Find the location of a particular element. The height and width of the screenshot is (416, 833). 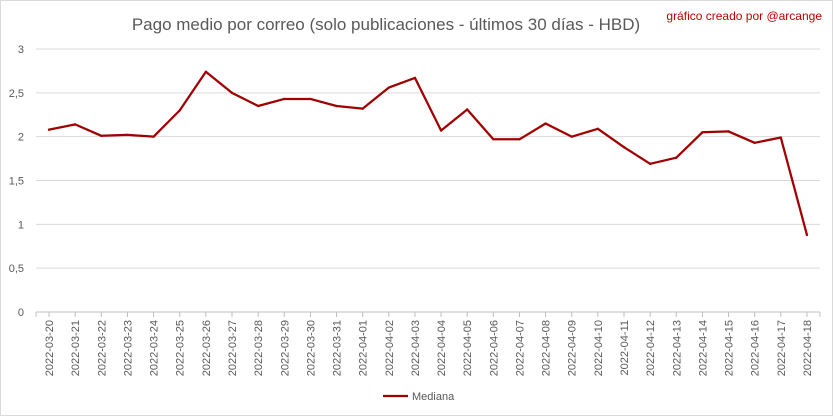

x-tick-label: 2022-04-04 is located at coordinates (442, 348).